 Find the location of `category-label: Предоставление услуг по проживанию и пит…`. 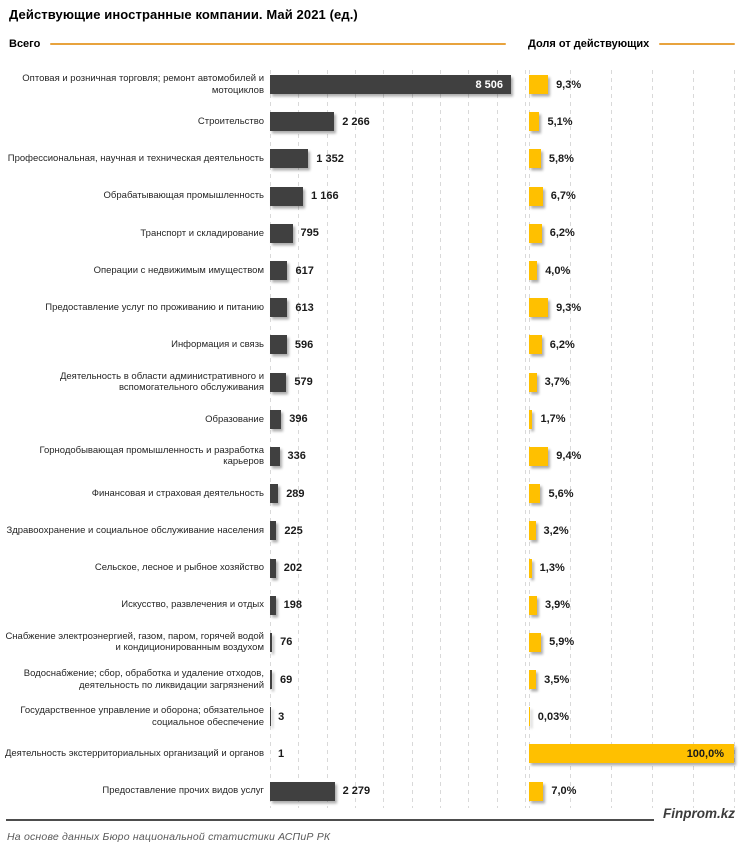

category-label: Предоставление услуг по проживанию и пит… is located at coordinates (154, 307).